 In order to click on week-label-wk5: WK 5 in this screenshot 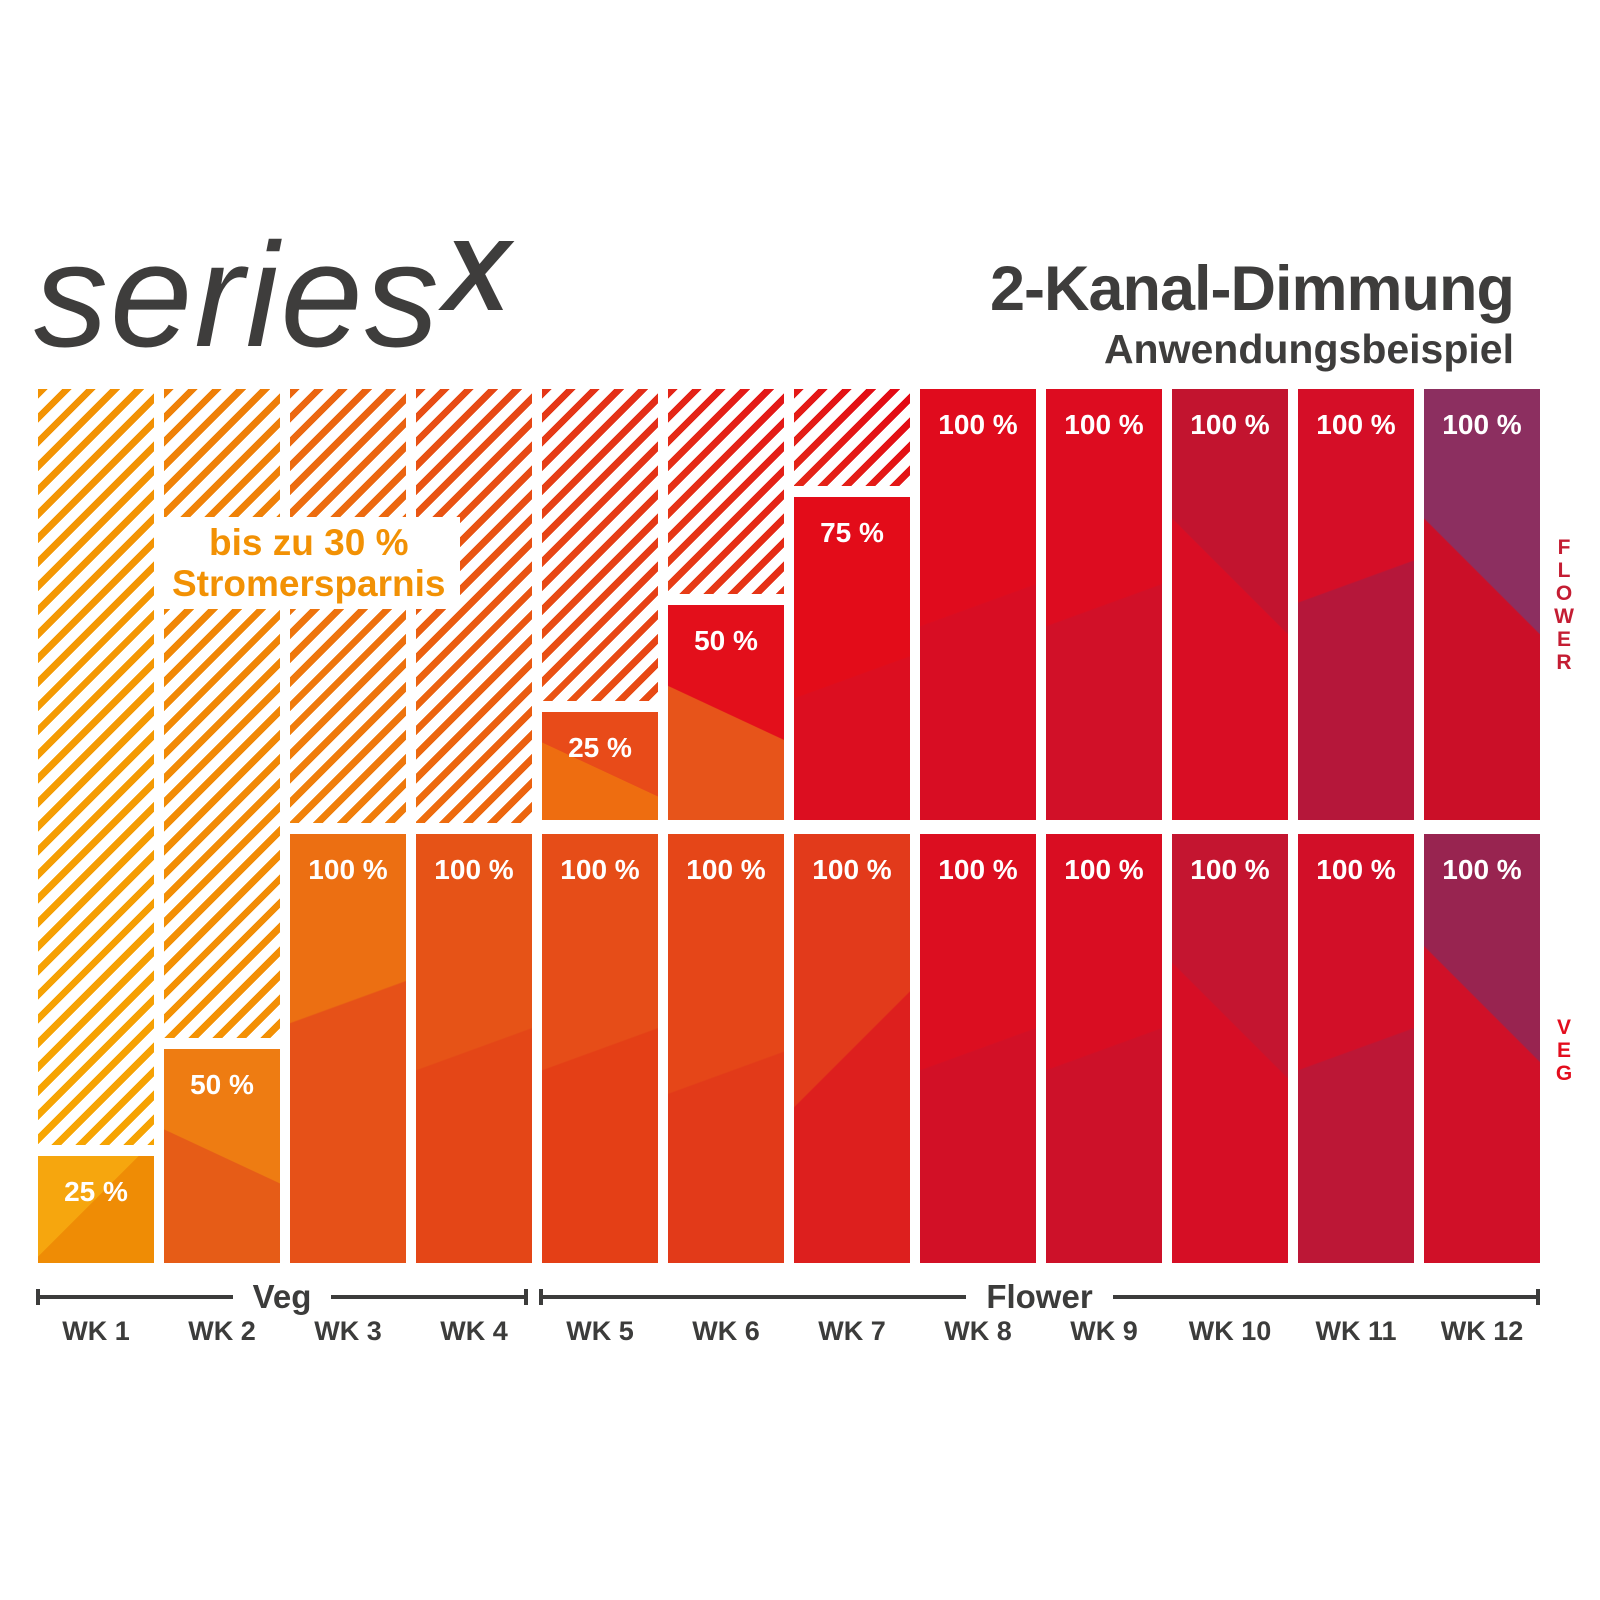, I will do `click(600, 1331)`.